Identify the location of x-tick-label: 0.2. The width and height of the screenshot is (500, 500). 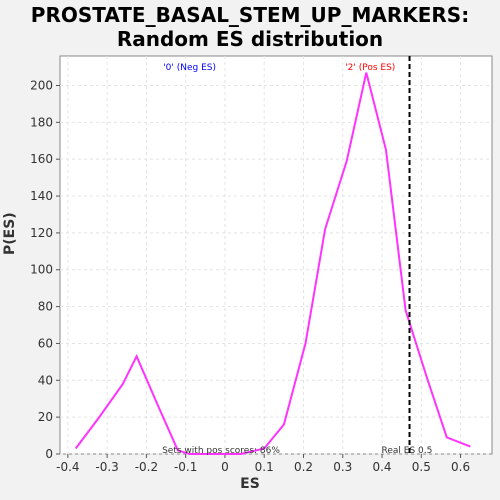
(303, 467).